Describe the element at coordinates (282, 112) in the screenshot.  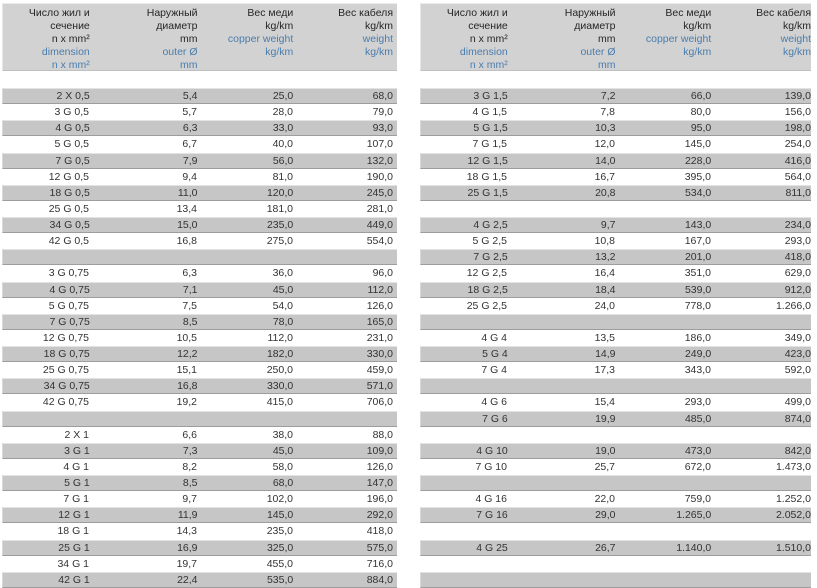
I see `cell-copper-weight: 28,0` at that location.